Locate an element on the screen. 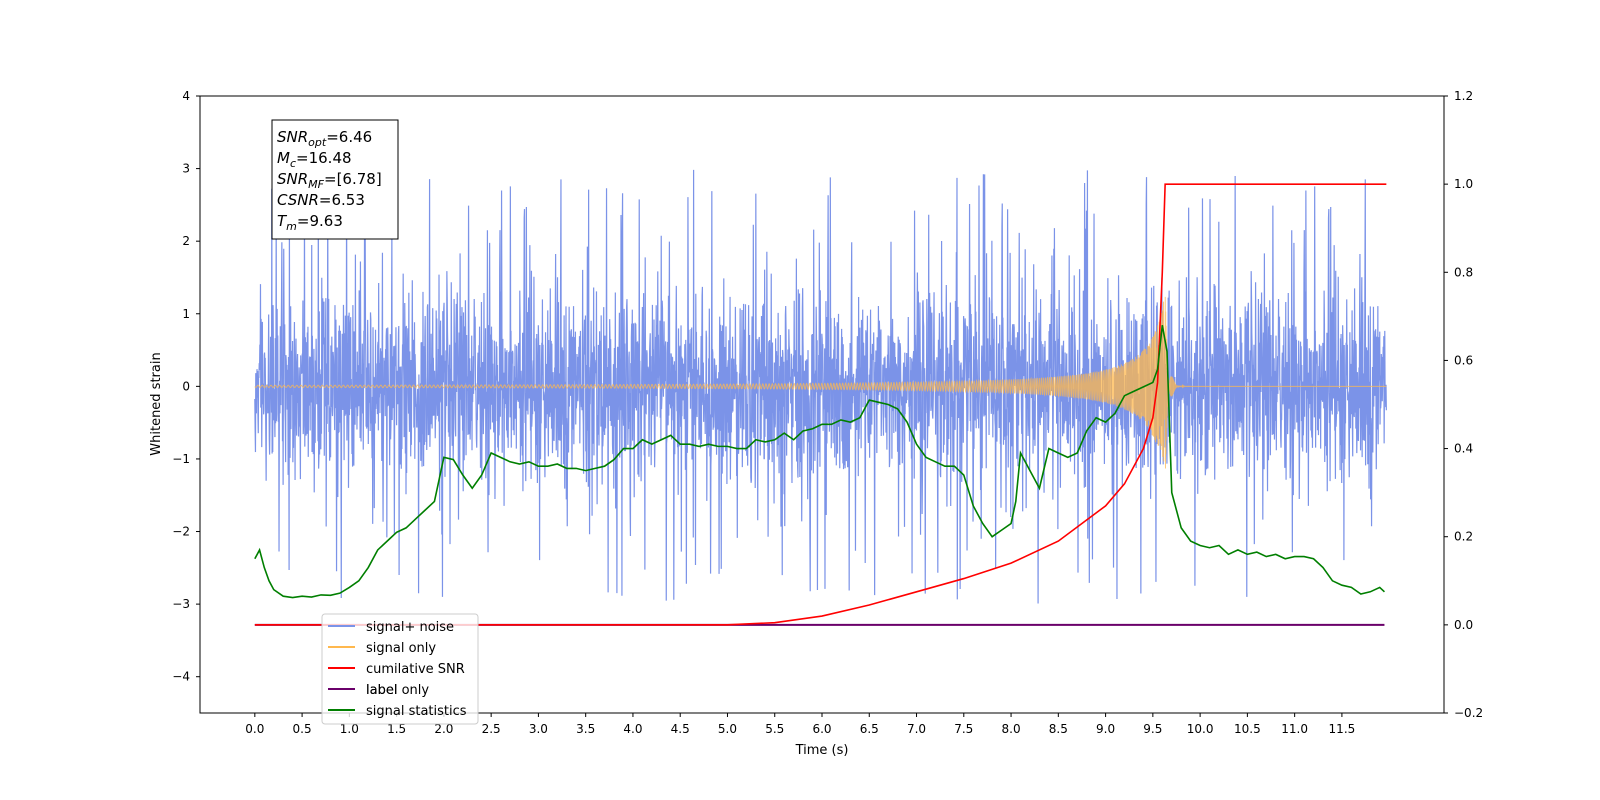 Image resolution: width=1600 pixels, height=800 pixels. annotation-line: CSNR=6.53 is located at coordinates (321, 200).